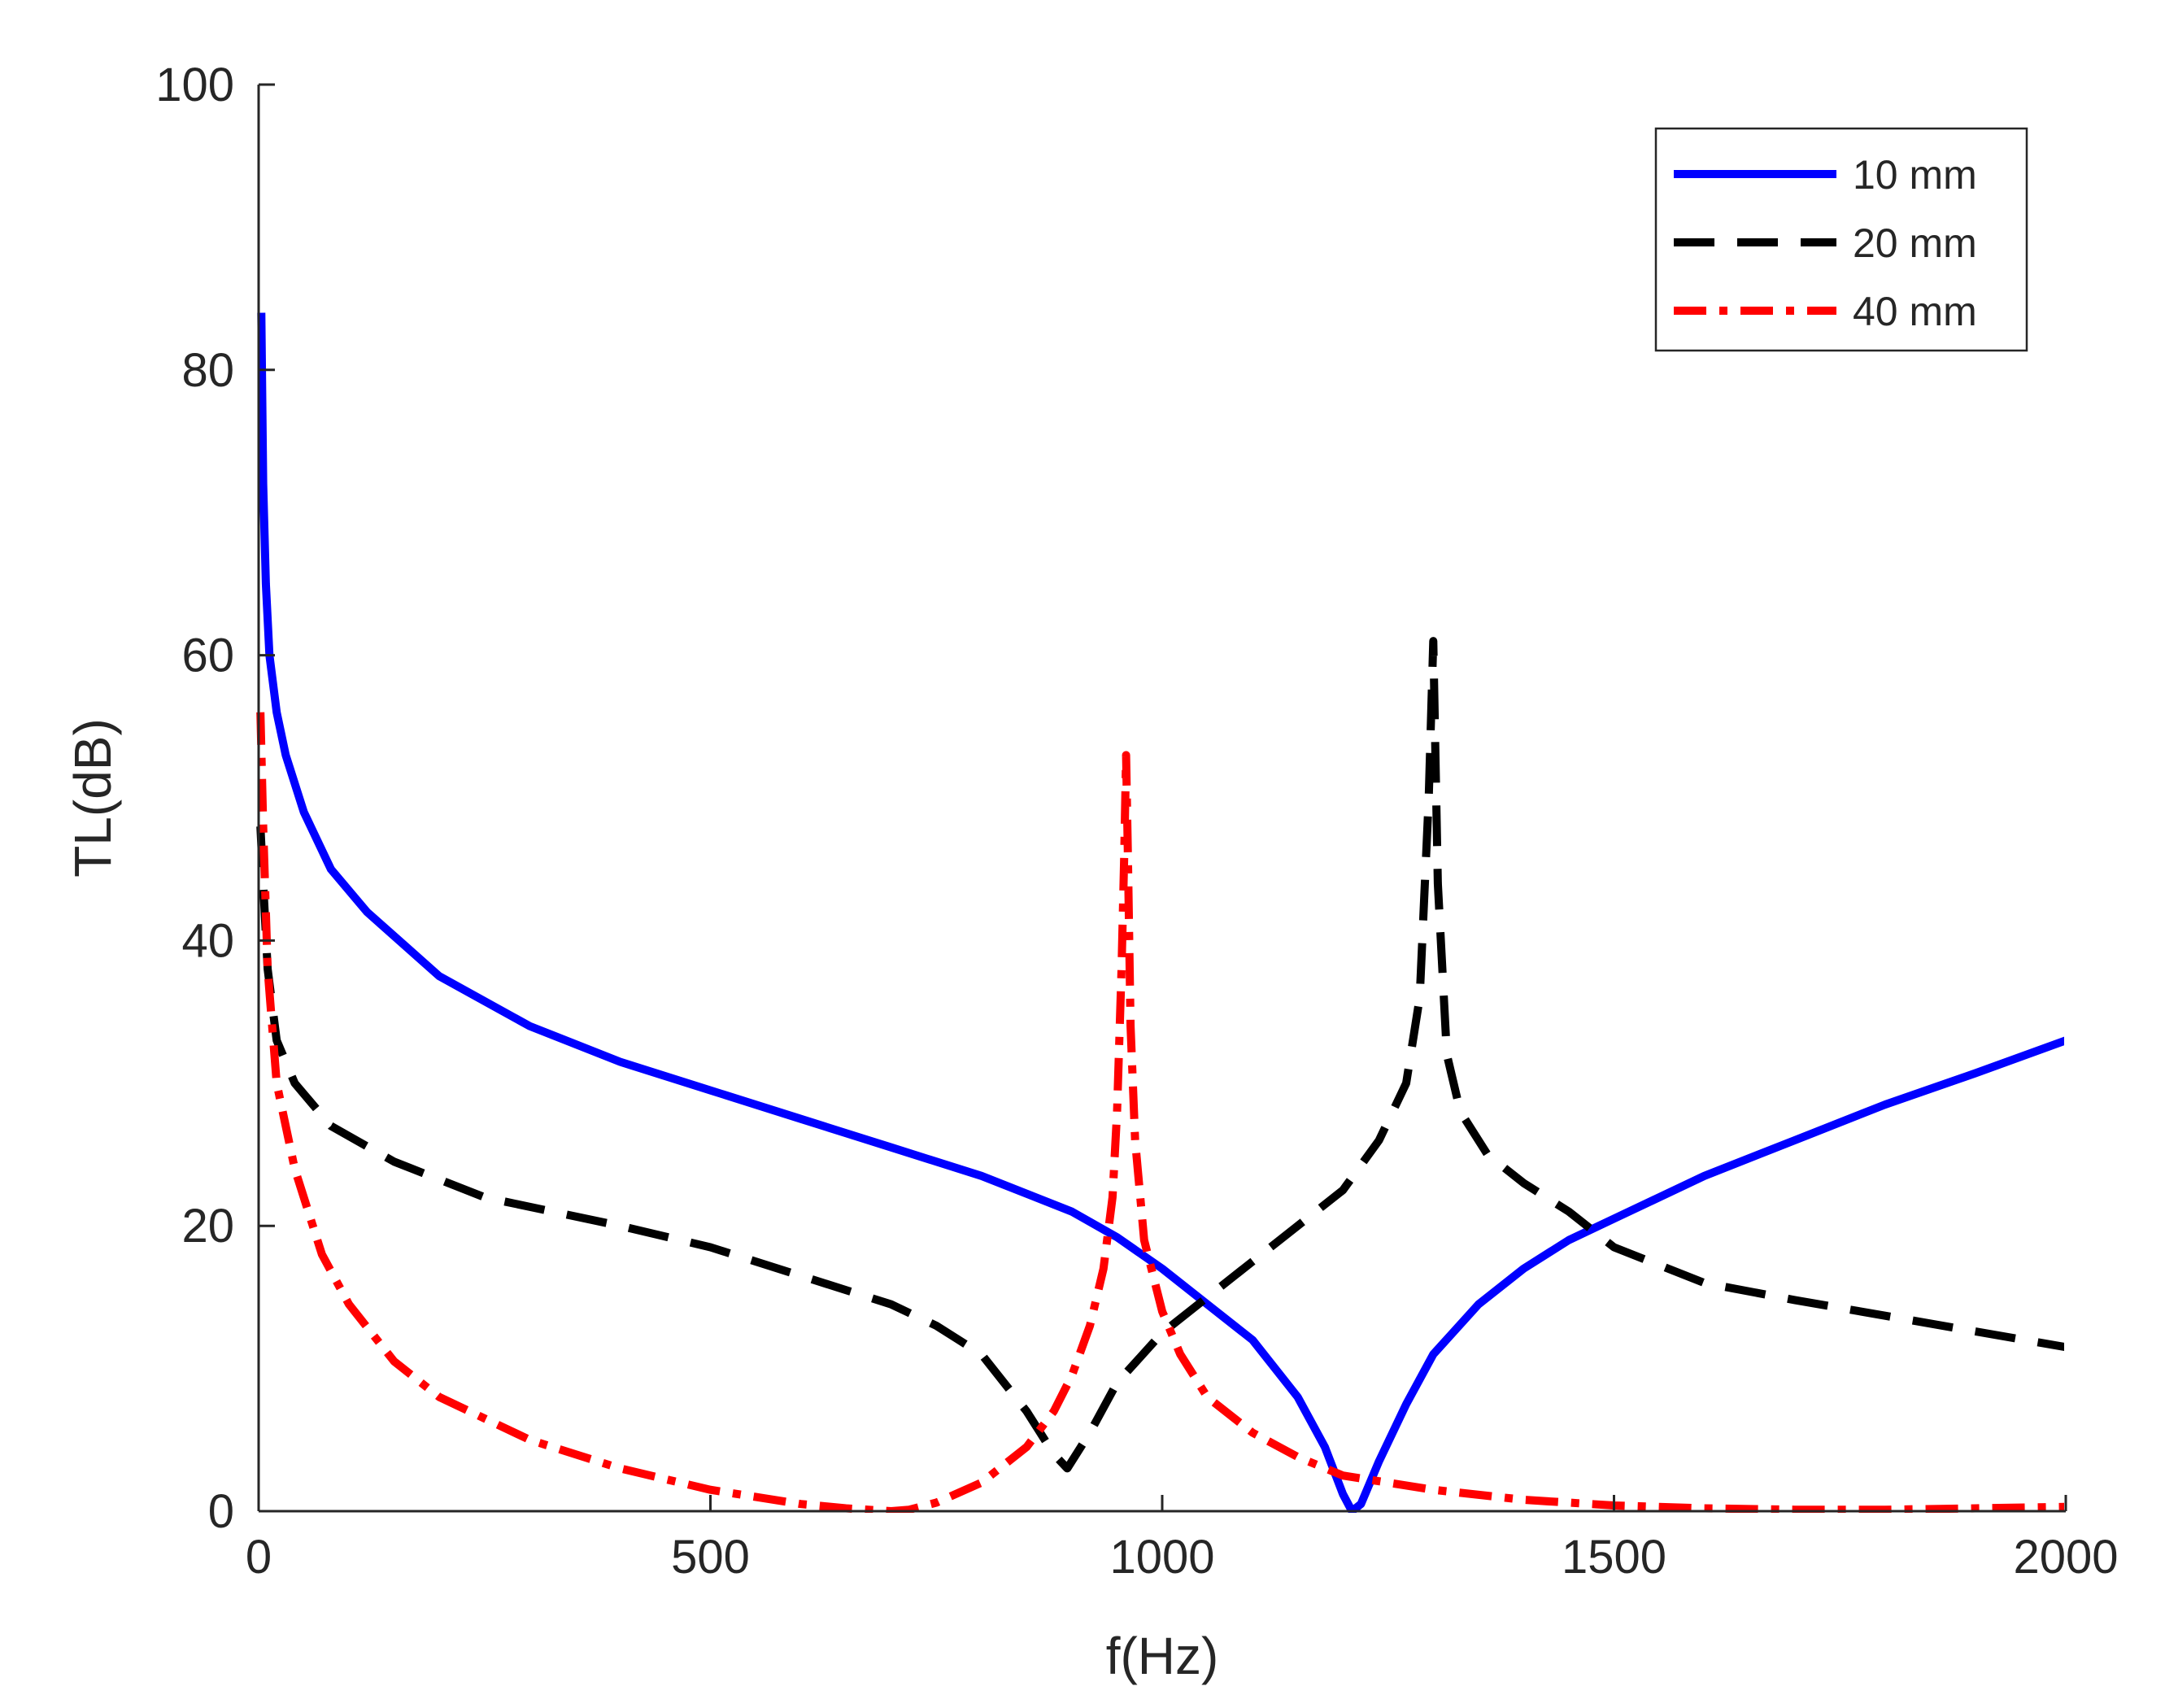 The image size is (2165, 1708). What do you see at coordinates (1162, 1656) in the screenshot?
I see `x-axis-title: f(Hz)` at bounding box center [1162, 1656].